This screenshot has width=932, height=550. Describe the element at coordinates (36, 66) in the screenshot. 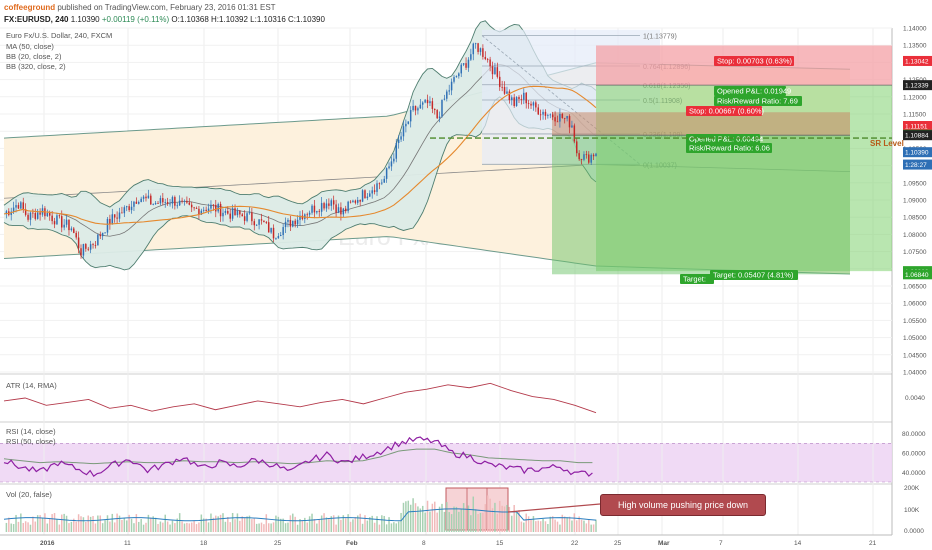

I see `legend-bb320: BB (320, close, 2)` at that location.